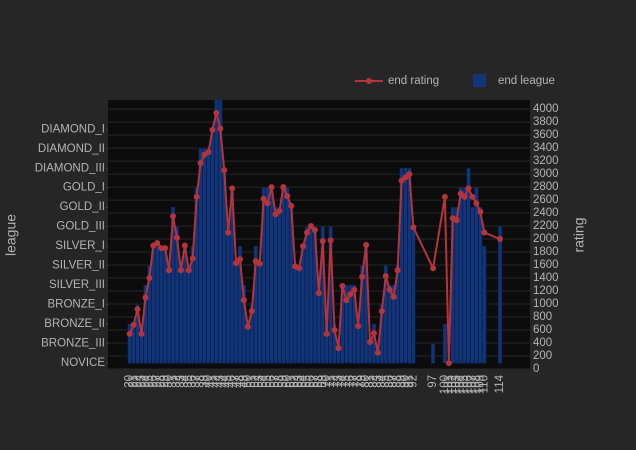  I want to click on x-tick-label: 81, so click(370, 381).